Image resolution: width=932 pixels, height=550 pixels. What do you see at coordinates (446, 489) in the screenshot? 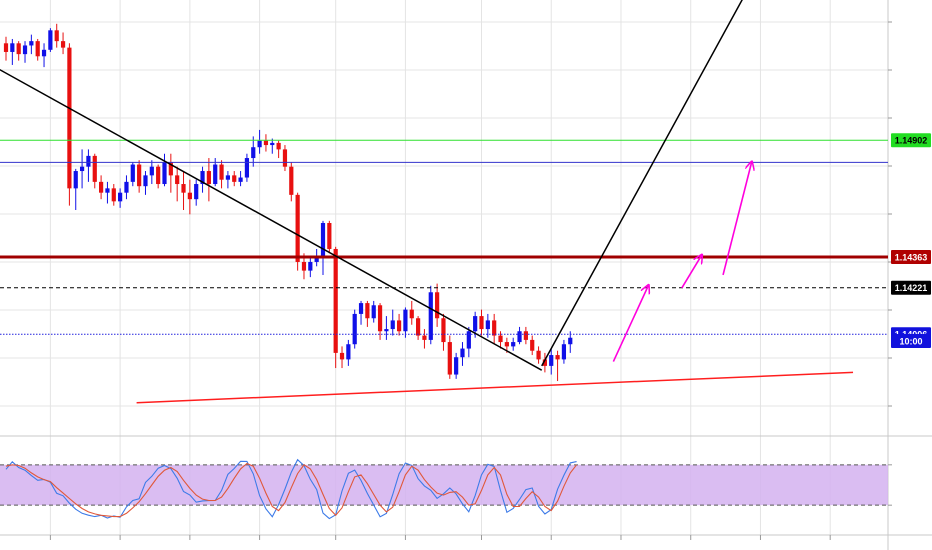
I see `oscillator-pane` at bounding box center [446, 489].